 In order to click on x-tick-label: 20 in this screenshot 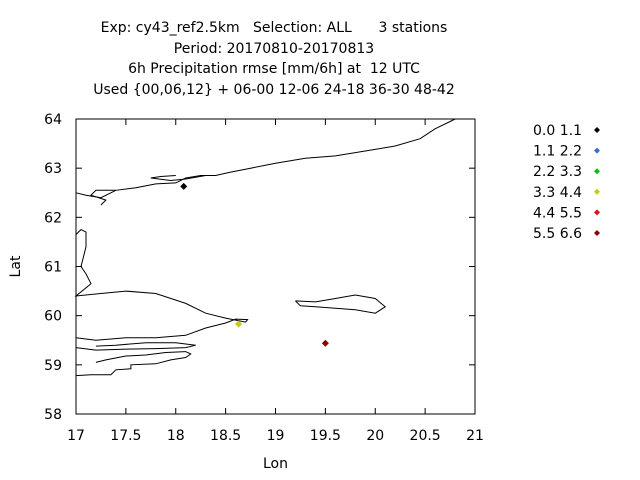, I will do `click(375, 436)`.